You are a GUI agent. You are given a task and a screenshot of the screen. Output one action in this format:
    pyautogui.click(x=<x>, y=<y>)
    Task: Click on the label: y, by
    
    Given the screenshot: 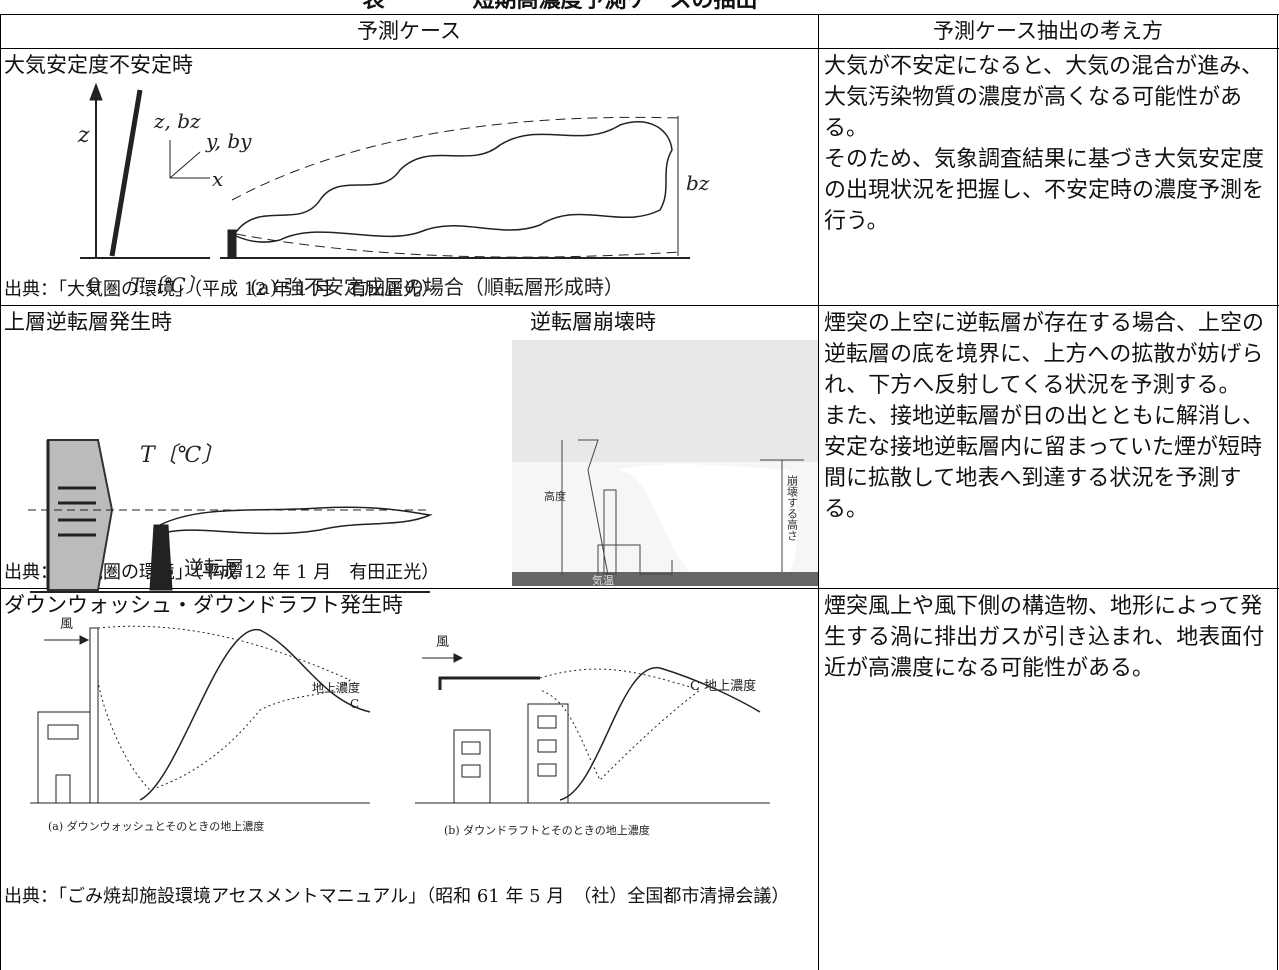 What is the action you would take?
    pyautogui.click(x=228, y=141)
    